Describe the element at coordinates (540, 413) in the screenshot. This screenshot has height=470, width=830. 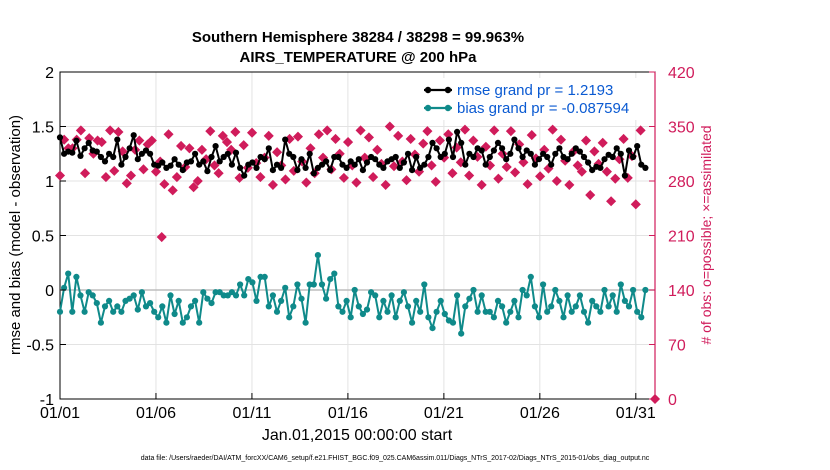
I see `tick-label-x-5: 01/26` at that location.